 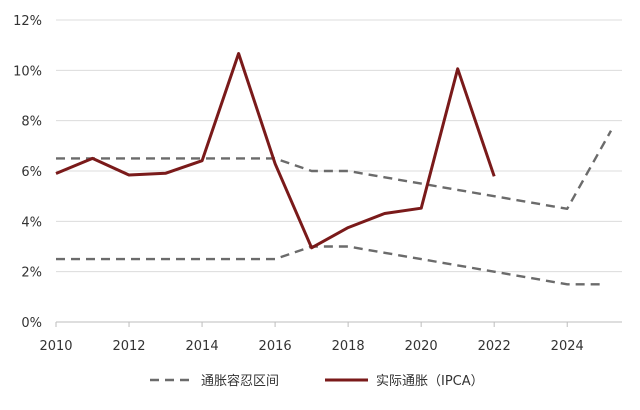 I want to click on x-tick-label: 2024, so click(x=567, y=346).